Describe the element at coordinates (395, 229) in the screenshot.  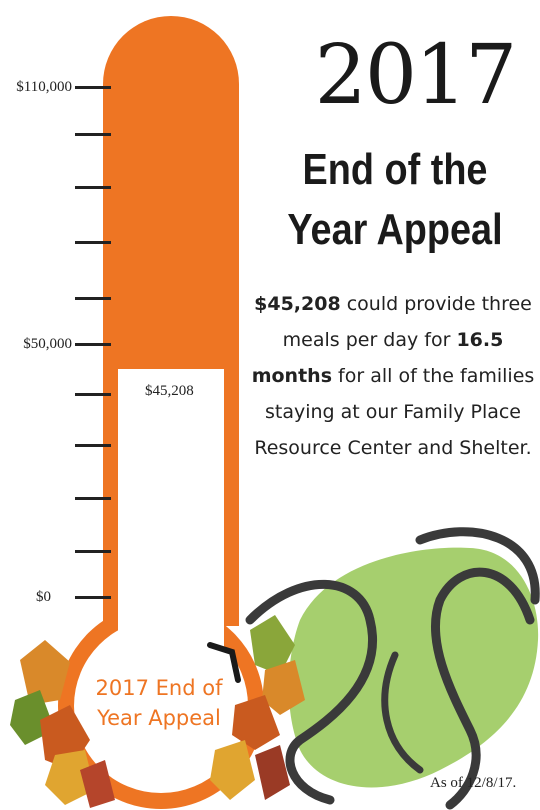
I see `title-line2: Year Appeal` at that location.